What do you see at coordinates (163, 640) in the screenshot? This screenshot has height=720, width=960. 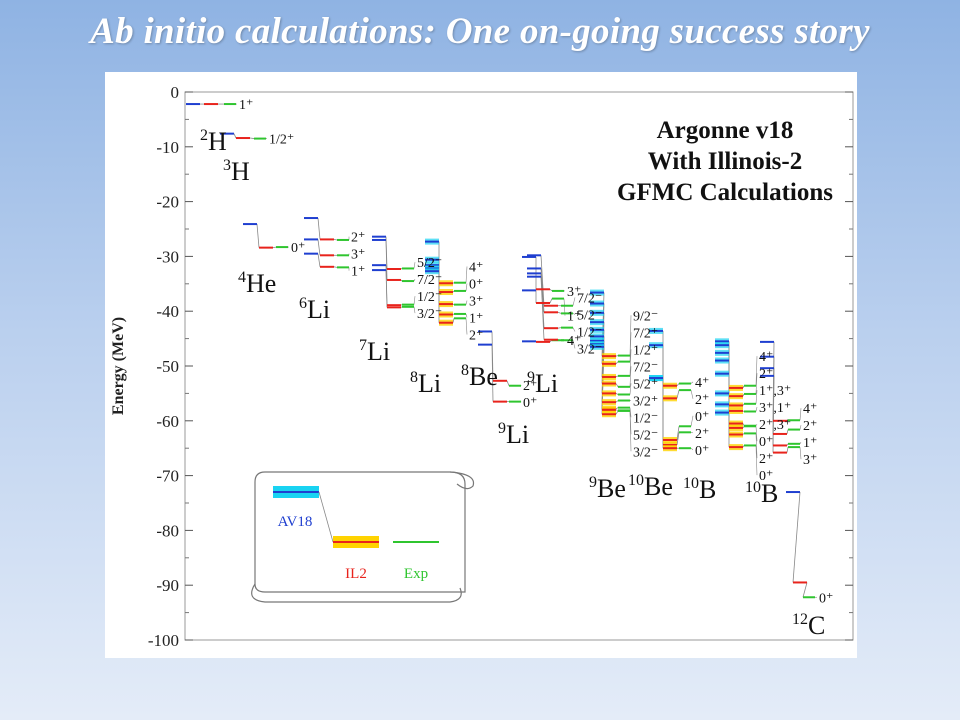 I see `y-tick-label: -100` at bounding box center [163, 640].